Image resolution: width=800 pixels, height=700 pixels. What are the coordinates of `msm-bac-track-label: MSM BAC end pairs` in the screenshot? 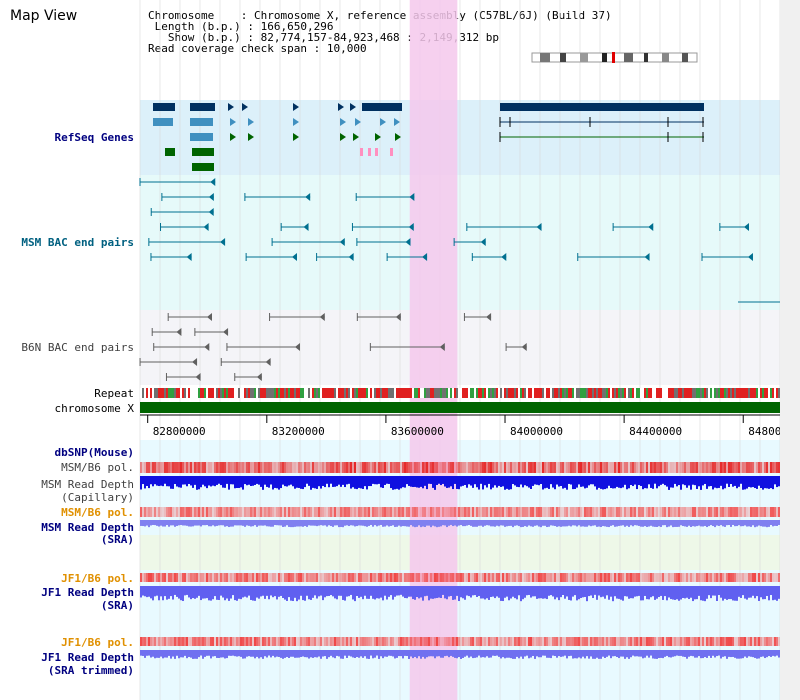 It's located at (77, 242).